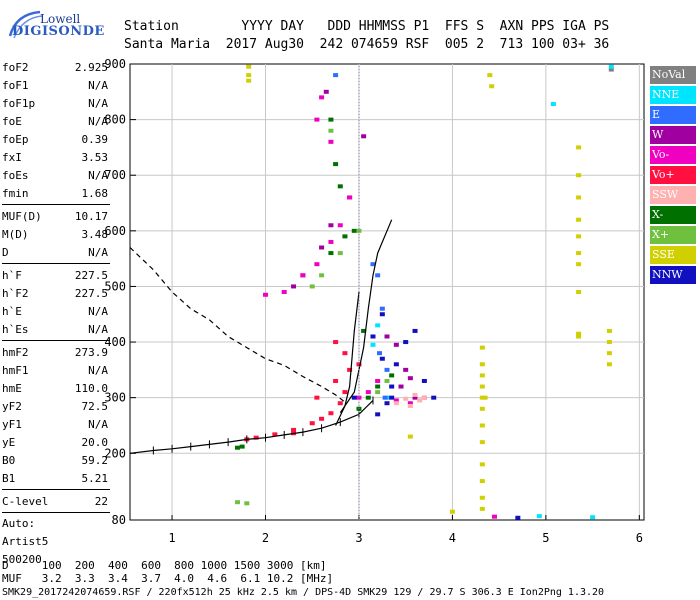 This screenshot has height=600, width=700. What do you see at coordinates (56, 424) in the screenshot?
I see `param-row: yF1 N/A` at bounding box center [56, 424].